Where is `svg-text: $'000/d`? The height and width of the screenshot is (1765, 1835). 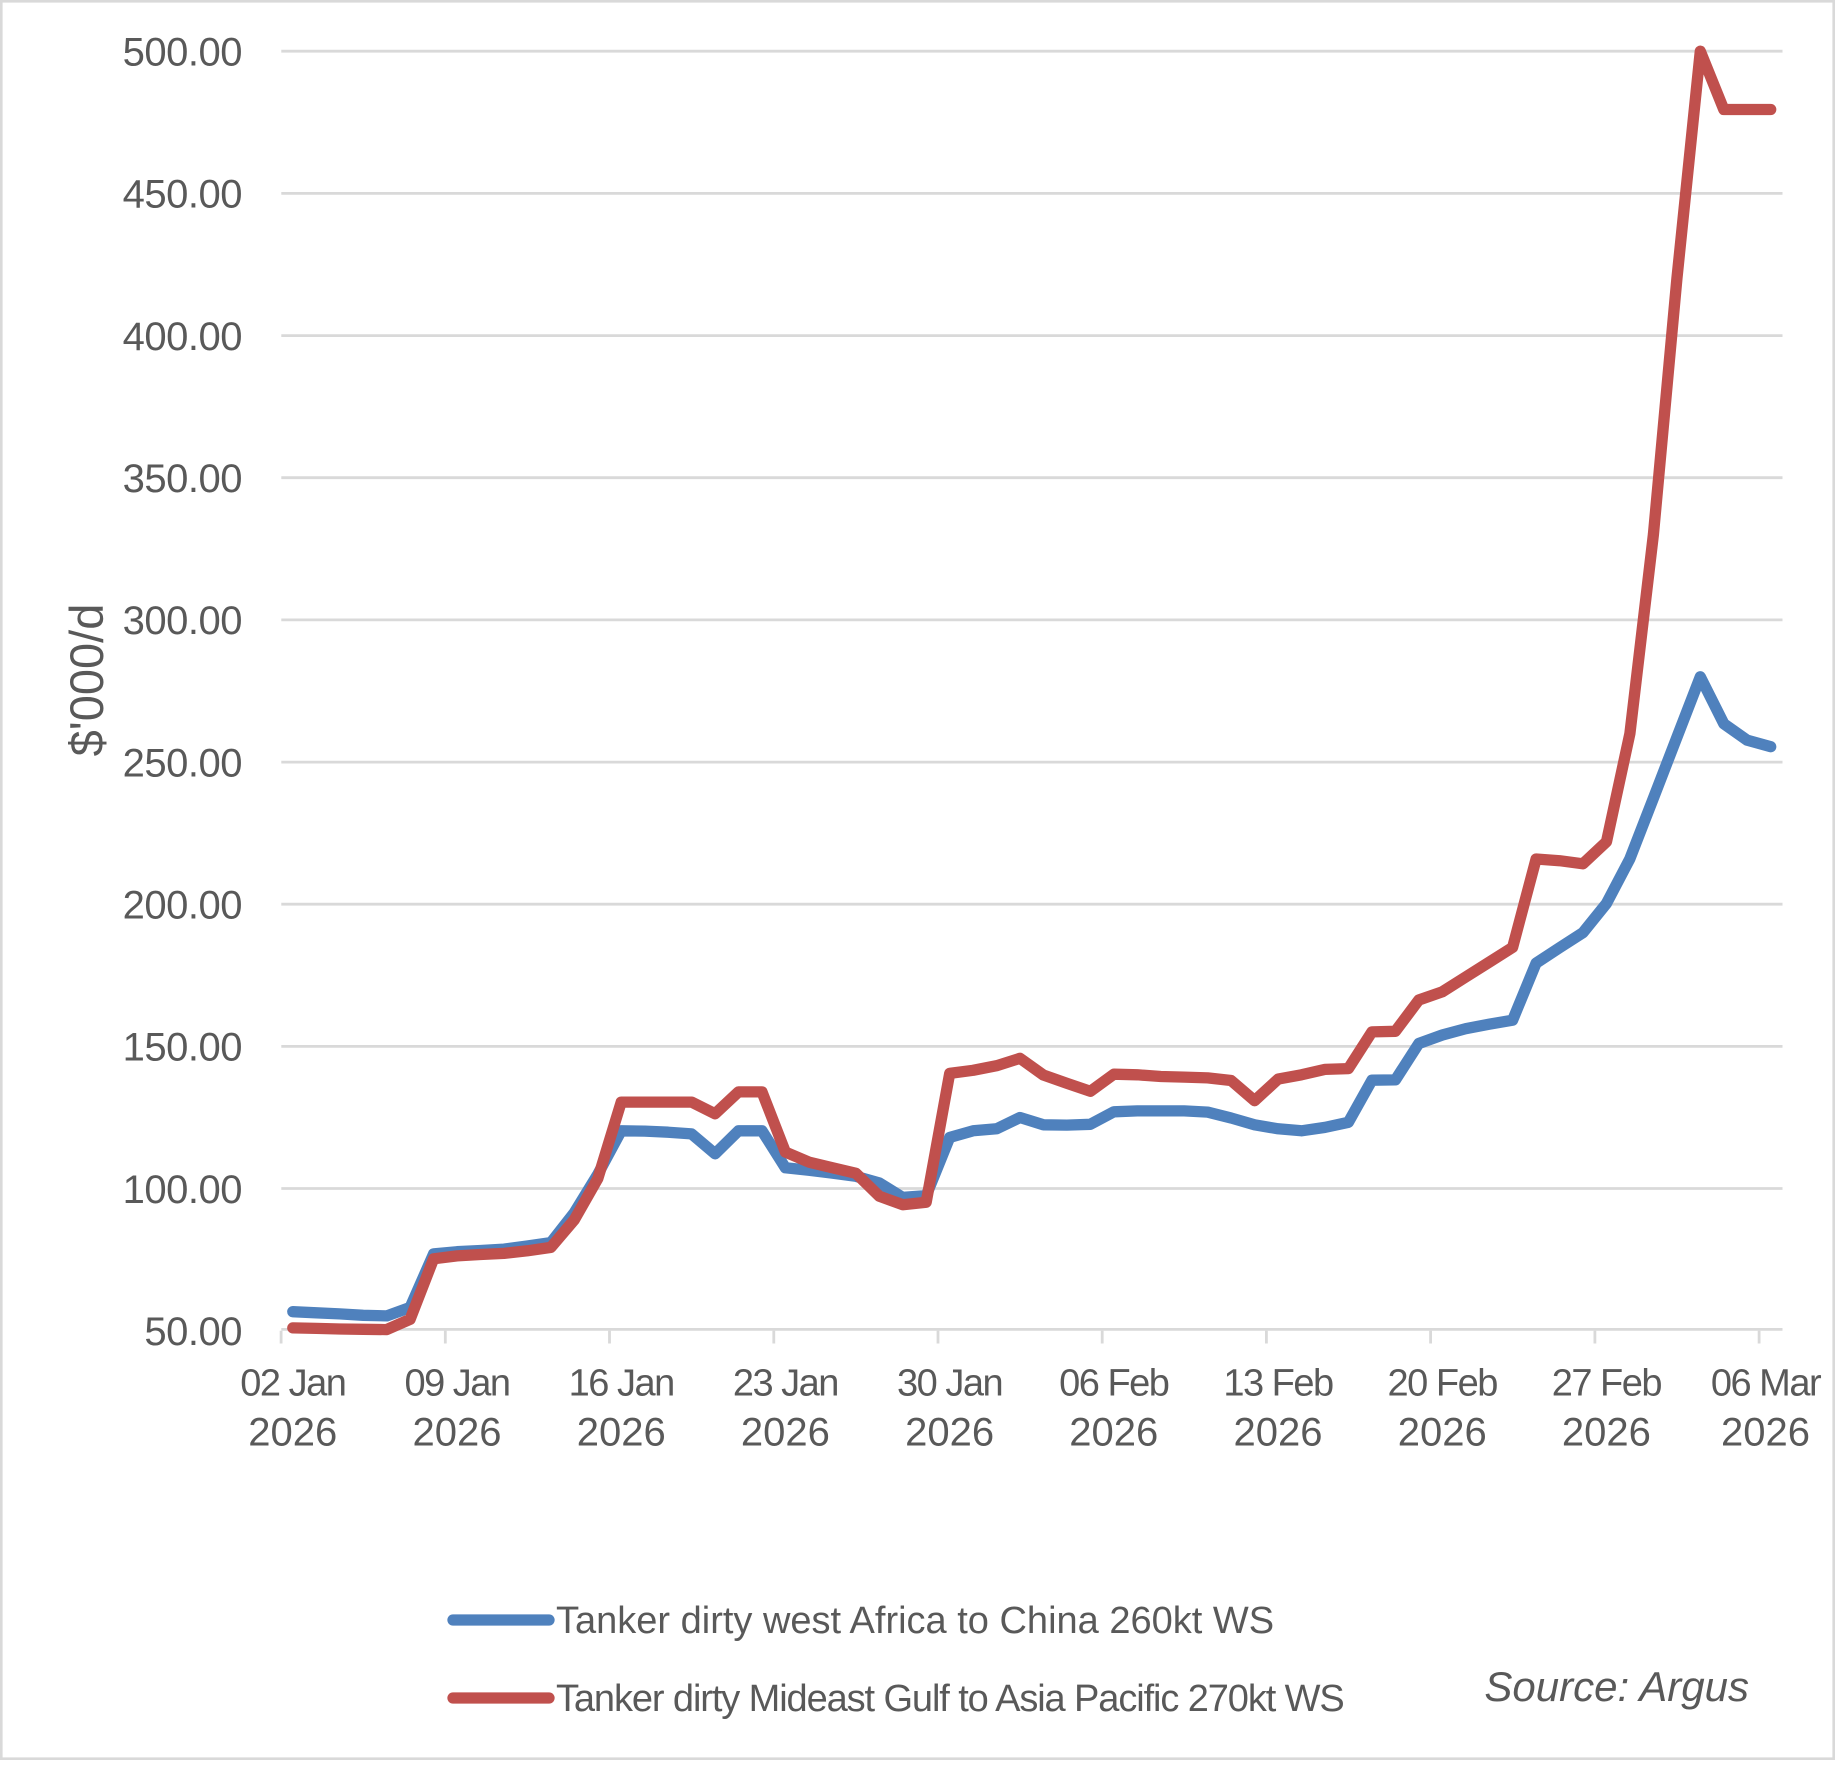
svg-text: $'000/d is located at coordinates (86, 680).